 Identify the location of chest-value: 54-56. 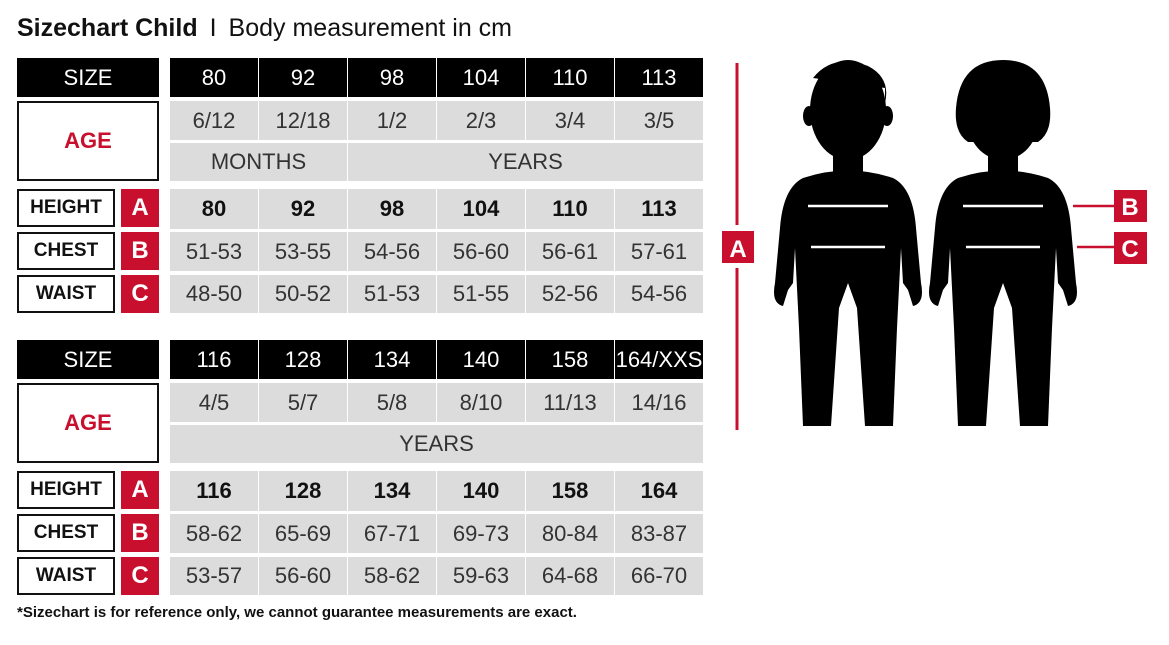
(392, 251).